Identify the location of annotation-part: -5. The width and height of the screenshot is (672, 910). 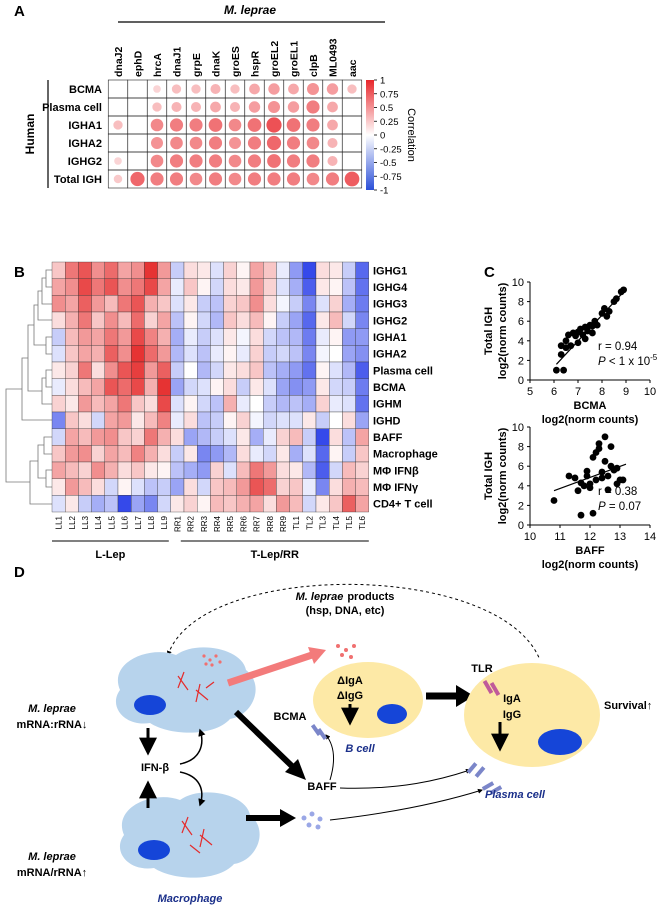
(654, 357).